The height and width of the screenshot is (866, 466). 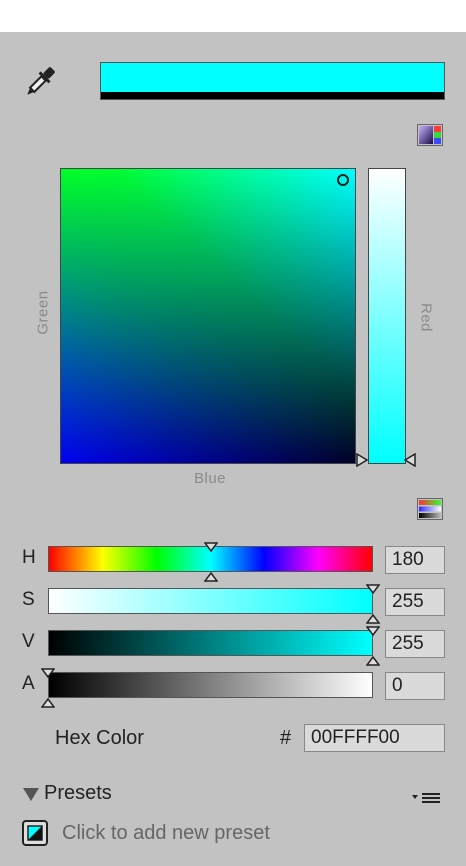 I want to click on red-axis-label: Red, so click(x=426, y=317).